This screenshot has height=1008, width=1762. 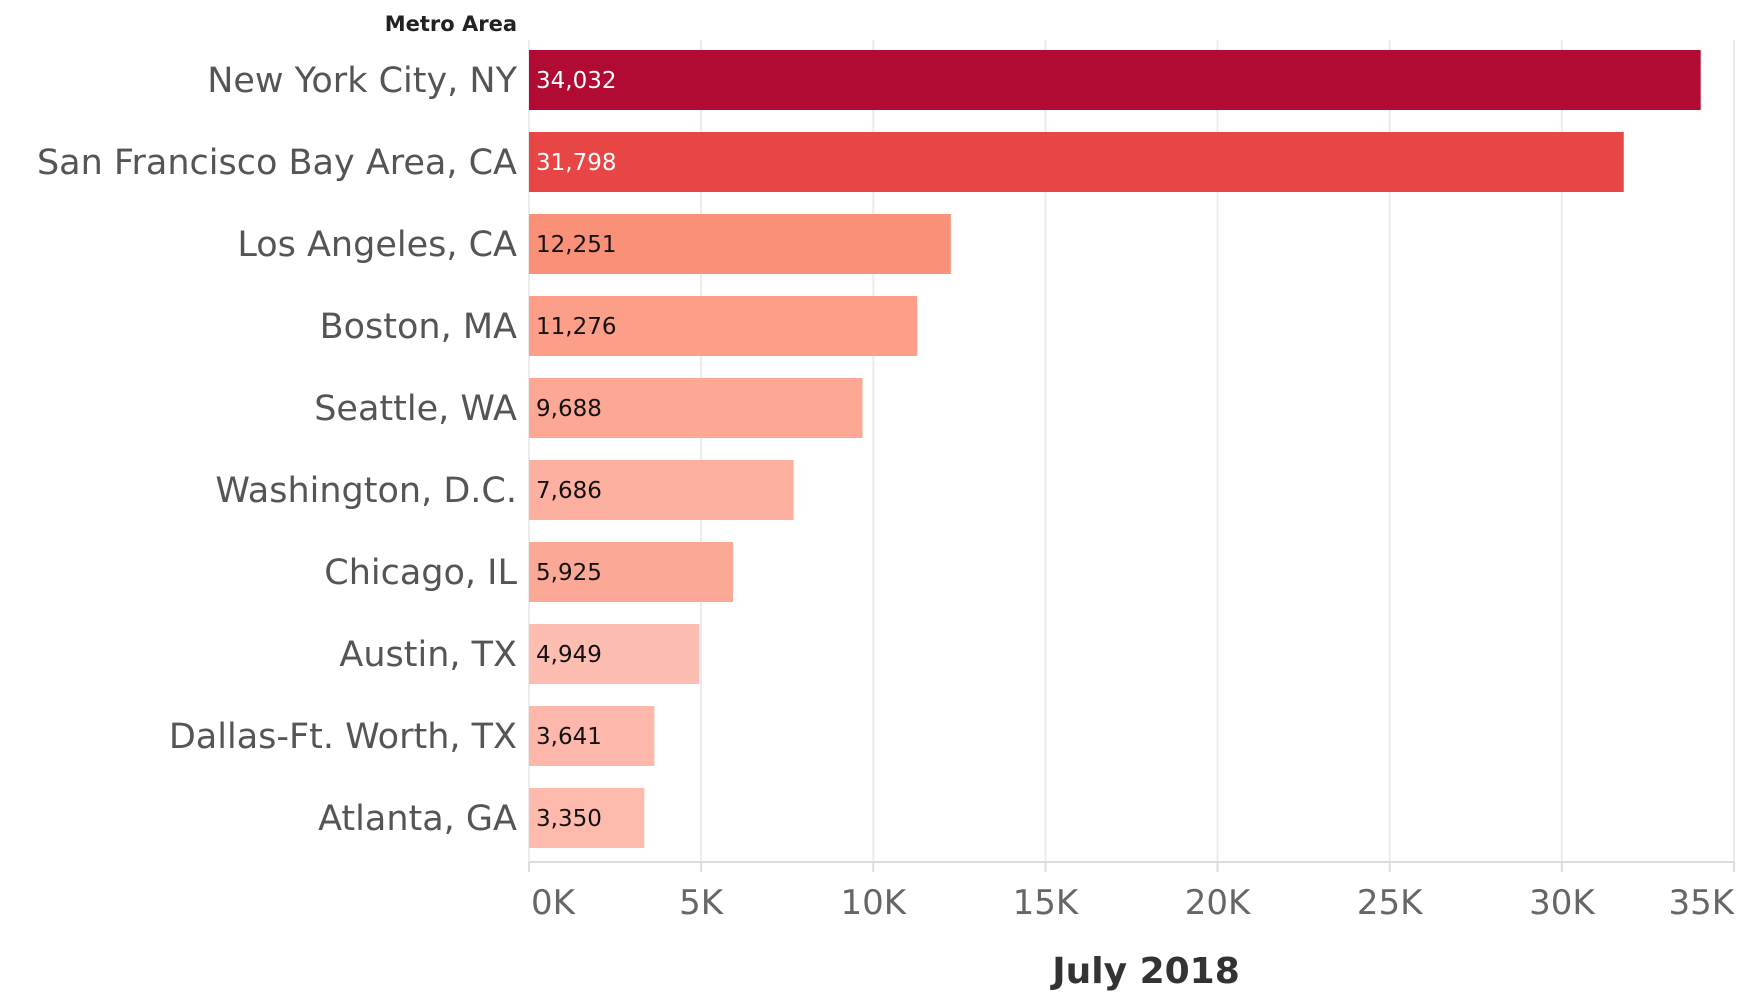 I want to click on x-tick-label: 35K, so click(x=1701, y=903).